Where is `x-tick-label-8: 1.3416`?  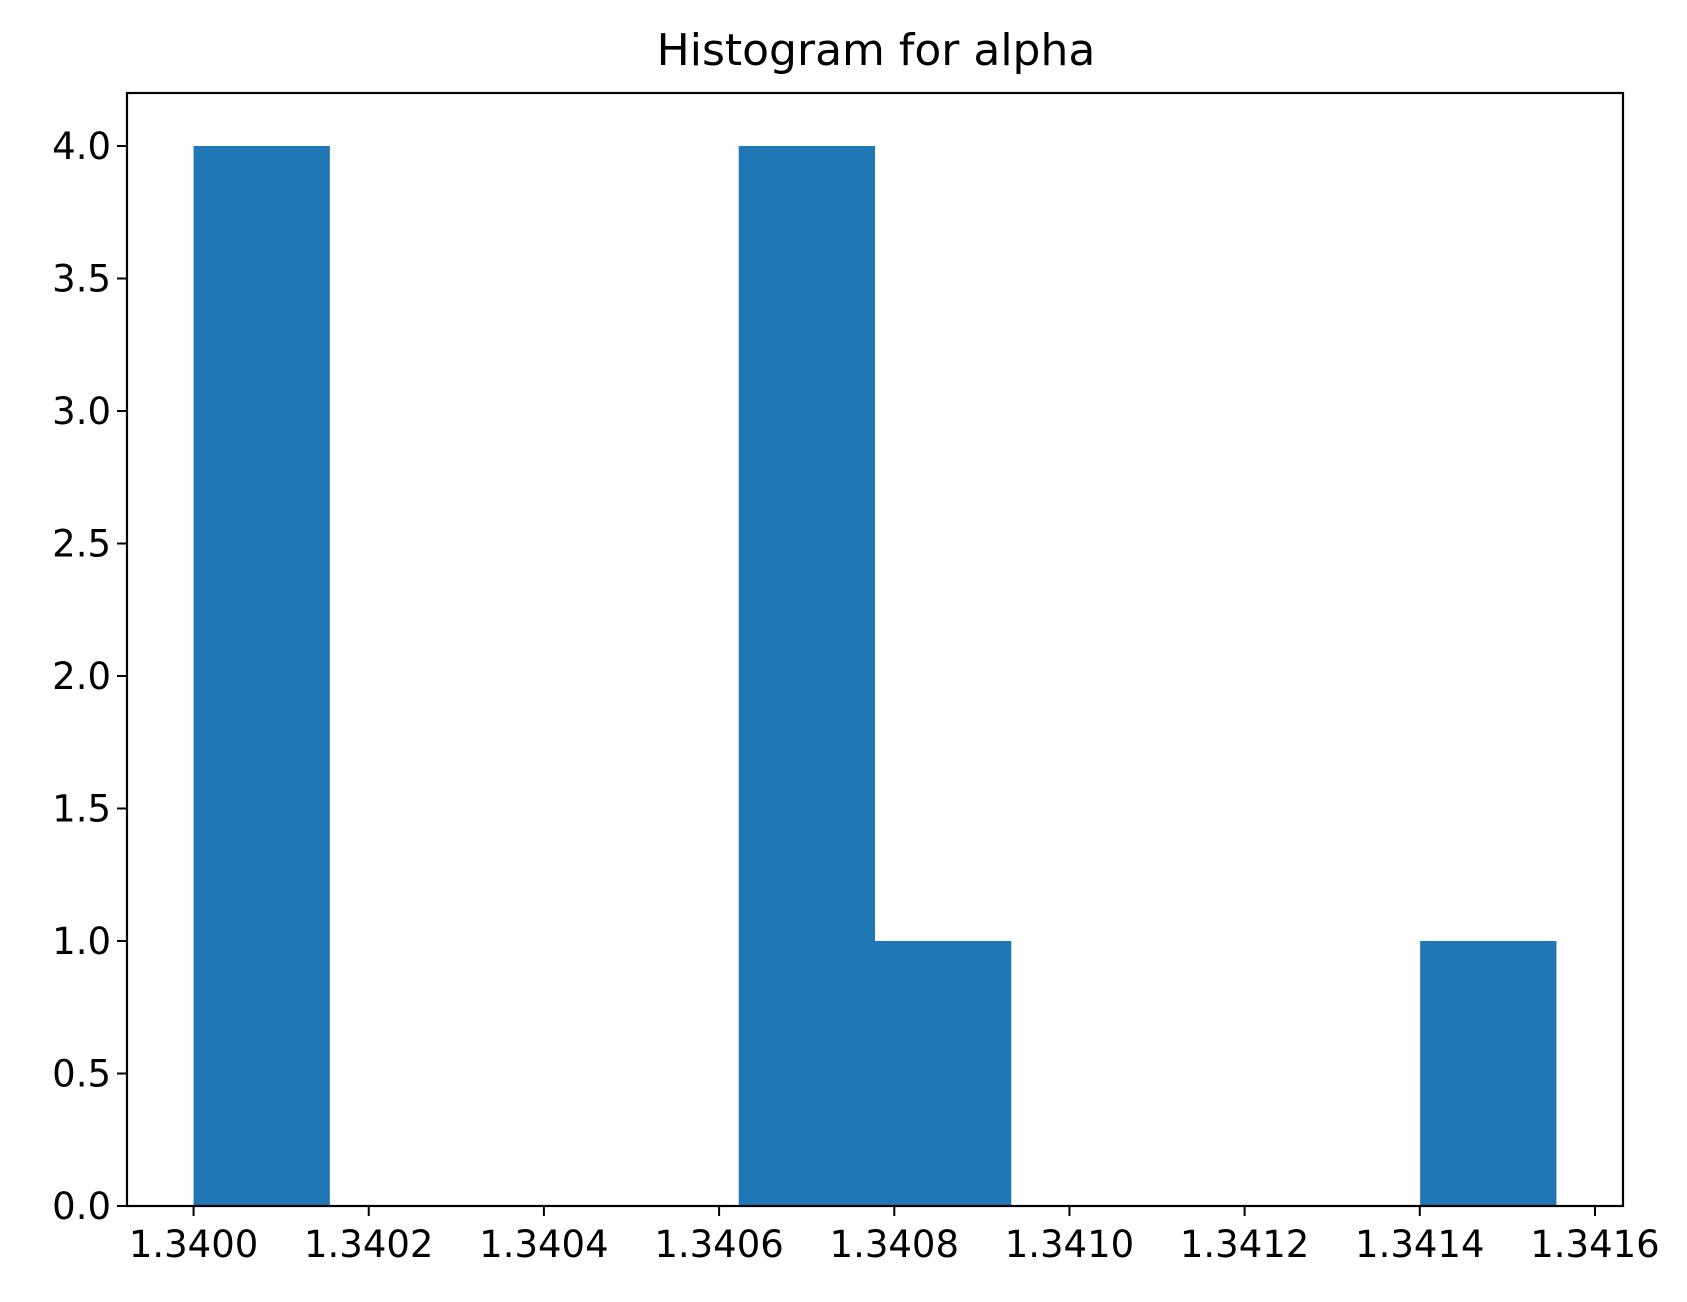 x-tick-label-8: 1.3416 is located at coordinates (1594, 1244).